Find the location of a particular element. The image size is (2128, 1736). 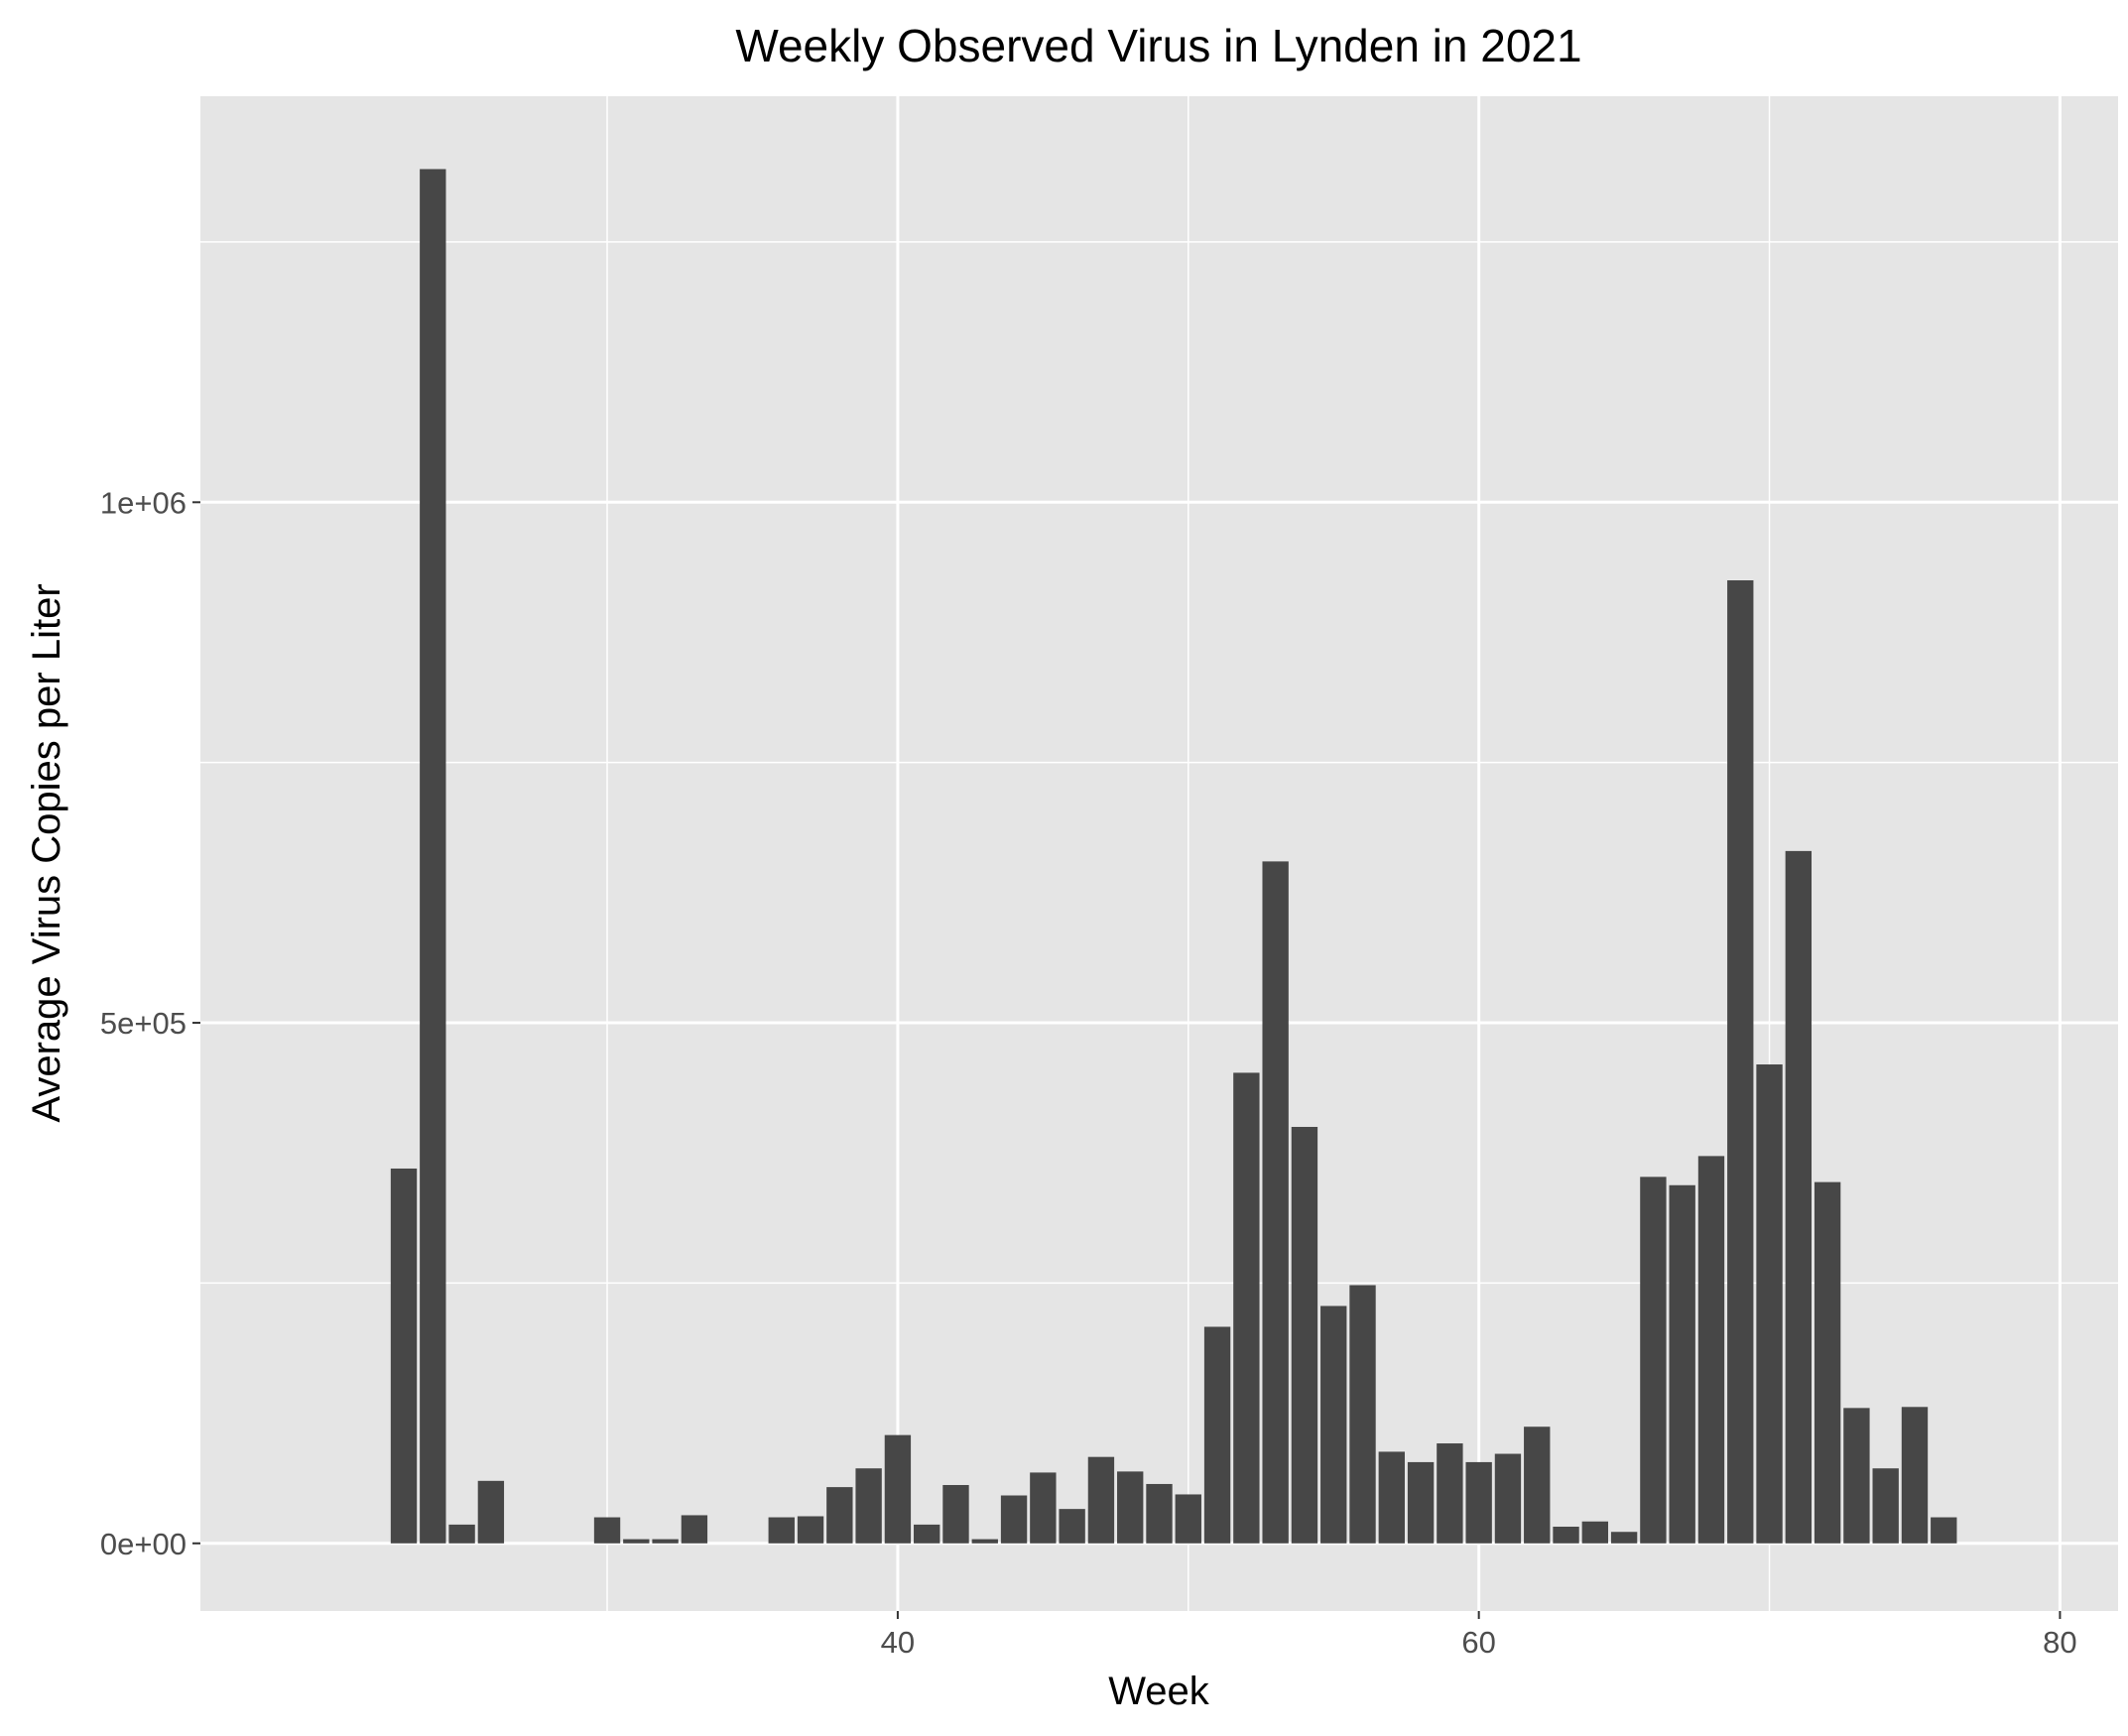

chart-title: Weekly Observed Virus in Lynden in 2021 is located at coordinates (1158, 45).